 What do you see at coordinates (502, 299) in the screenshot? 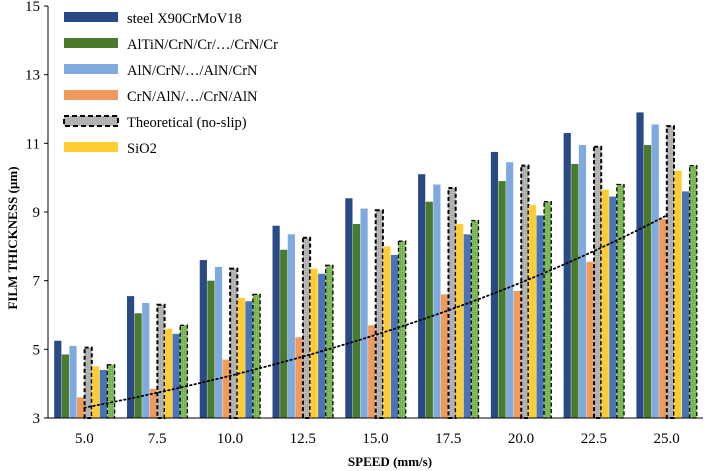
I see `bar-series2-20.0` at bounding box center [502, 299].